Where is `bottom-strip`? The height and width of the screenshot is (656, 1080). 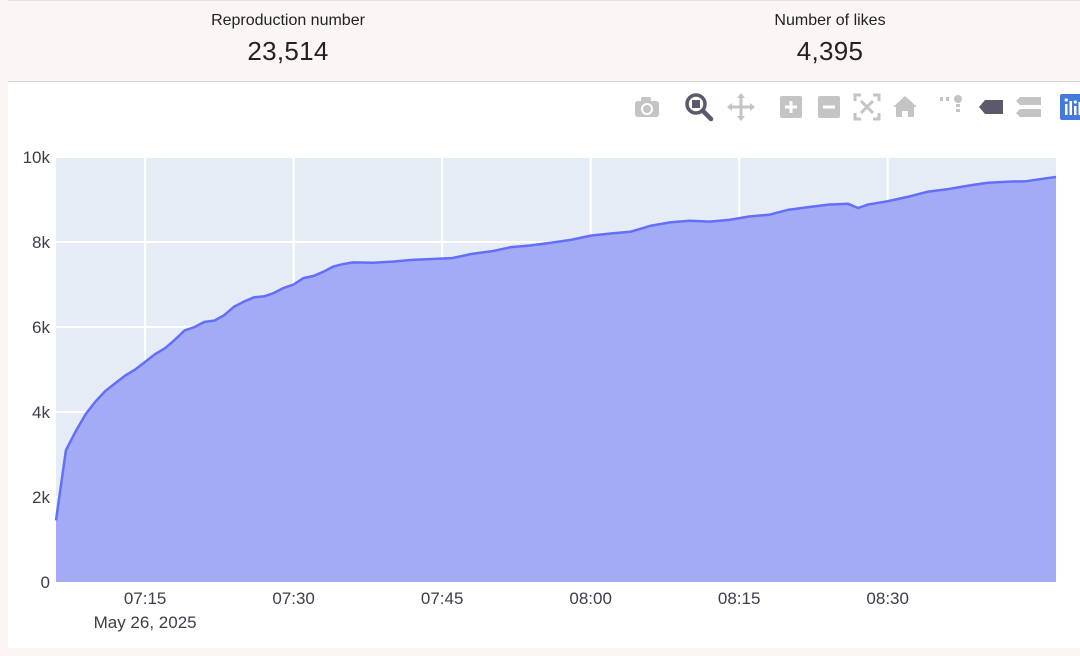 bottom-strip is located at coordinates (540, 652).